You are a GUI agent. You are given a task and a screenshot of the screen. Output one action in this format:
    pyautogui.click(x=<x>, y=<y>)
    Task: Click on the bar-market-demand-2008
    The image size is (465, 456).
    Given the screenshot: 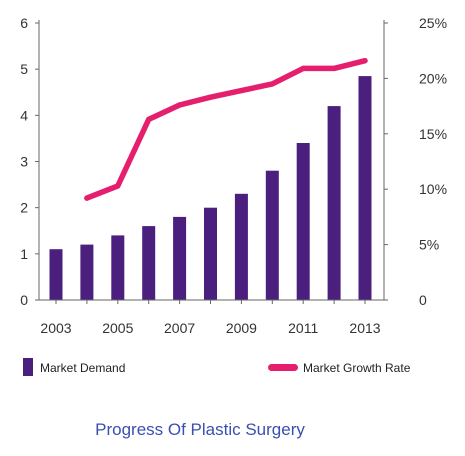 What is the action you would take?
    pyautogui.click(x=210, y=253)
    